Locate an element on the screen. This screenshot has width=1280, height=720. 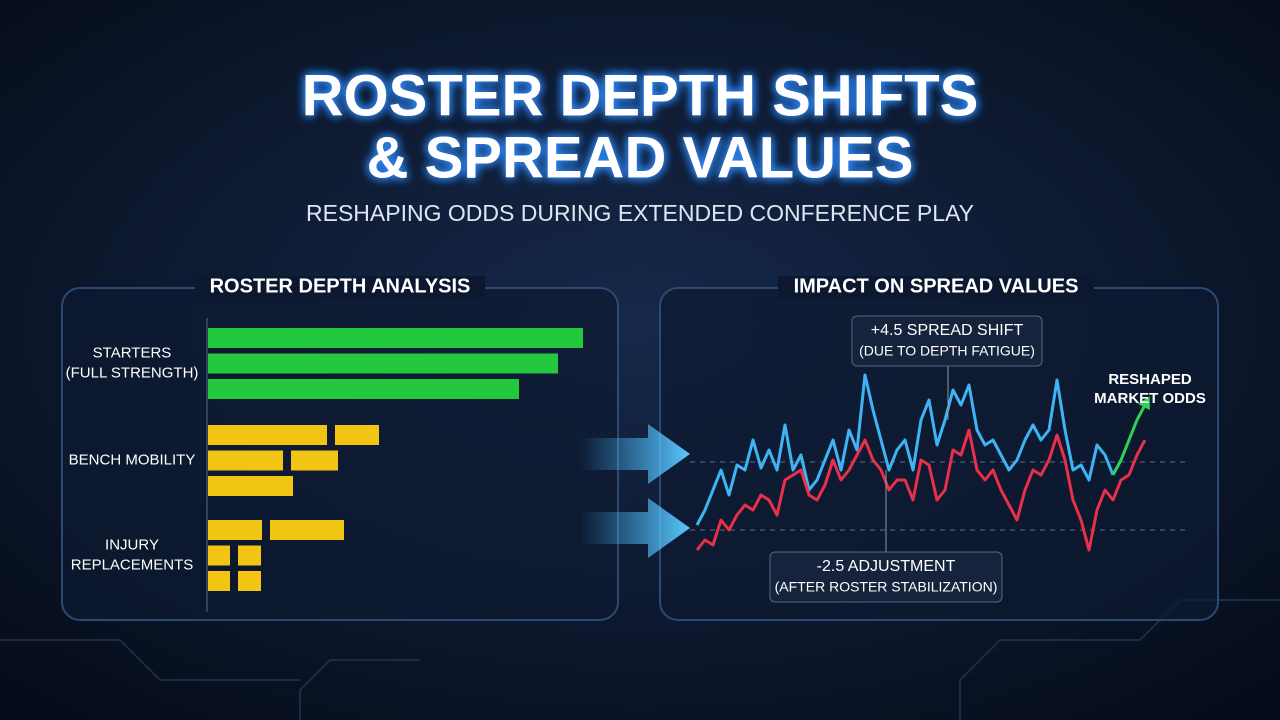
chart-title: IMPACT ON SPREAD VALUES is located at coordinates (936, 286).